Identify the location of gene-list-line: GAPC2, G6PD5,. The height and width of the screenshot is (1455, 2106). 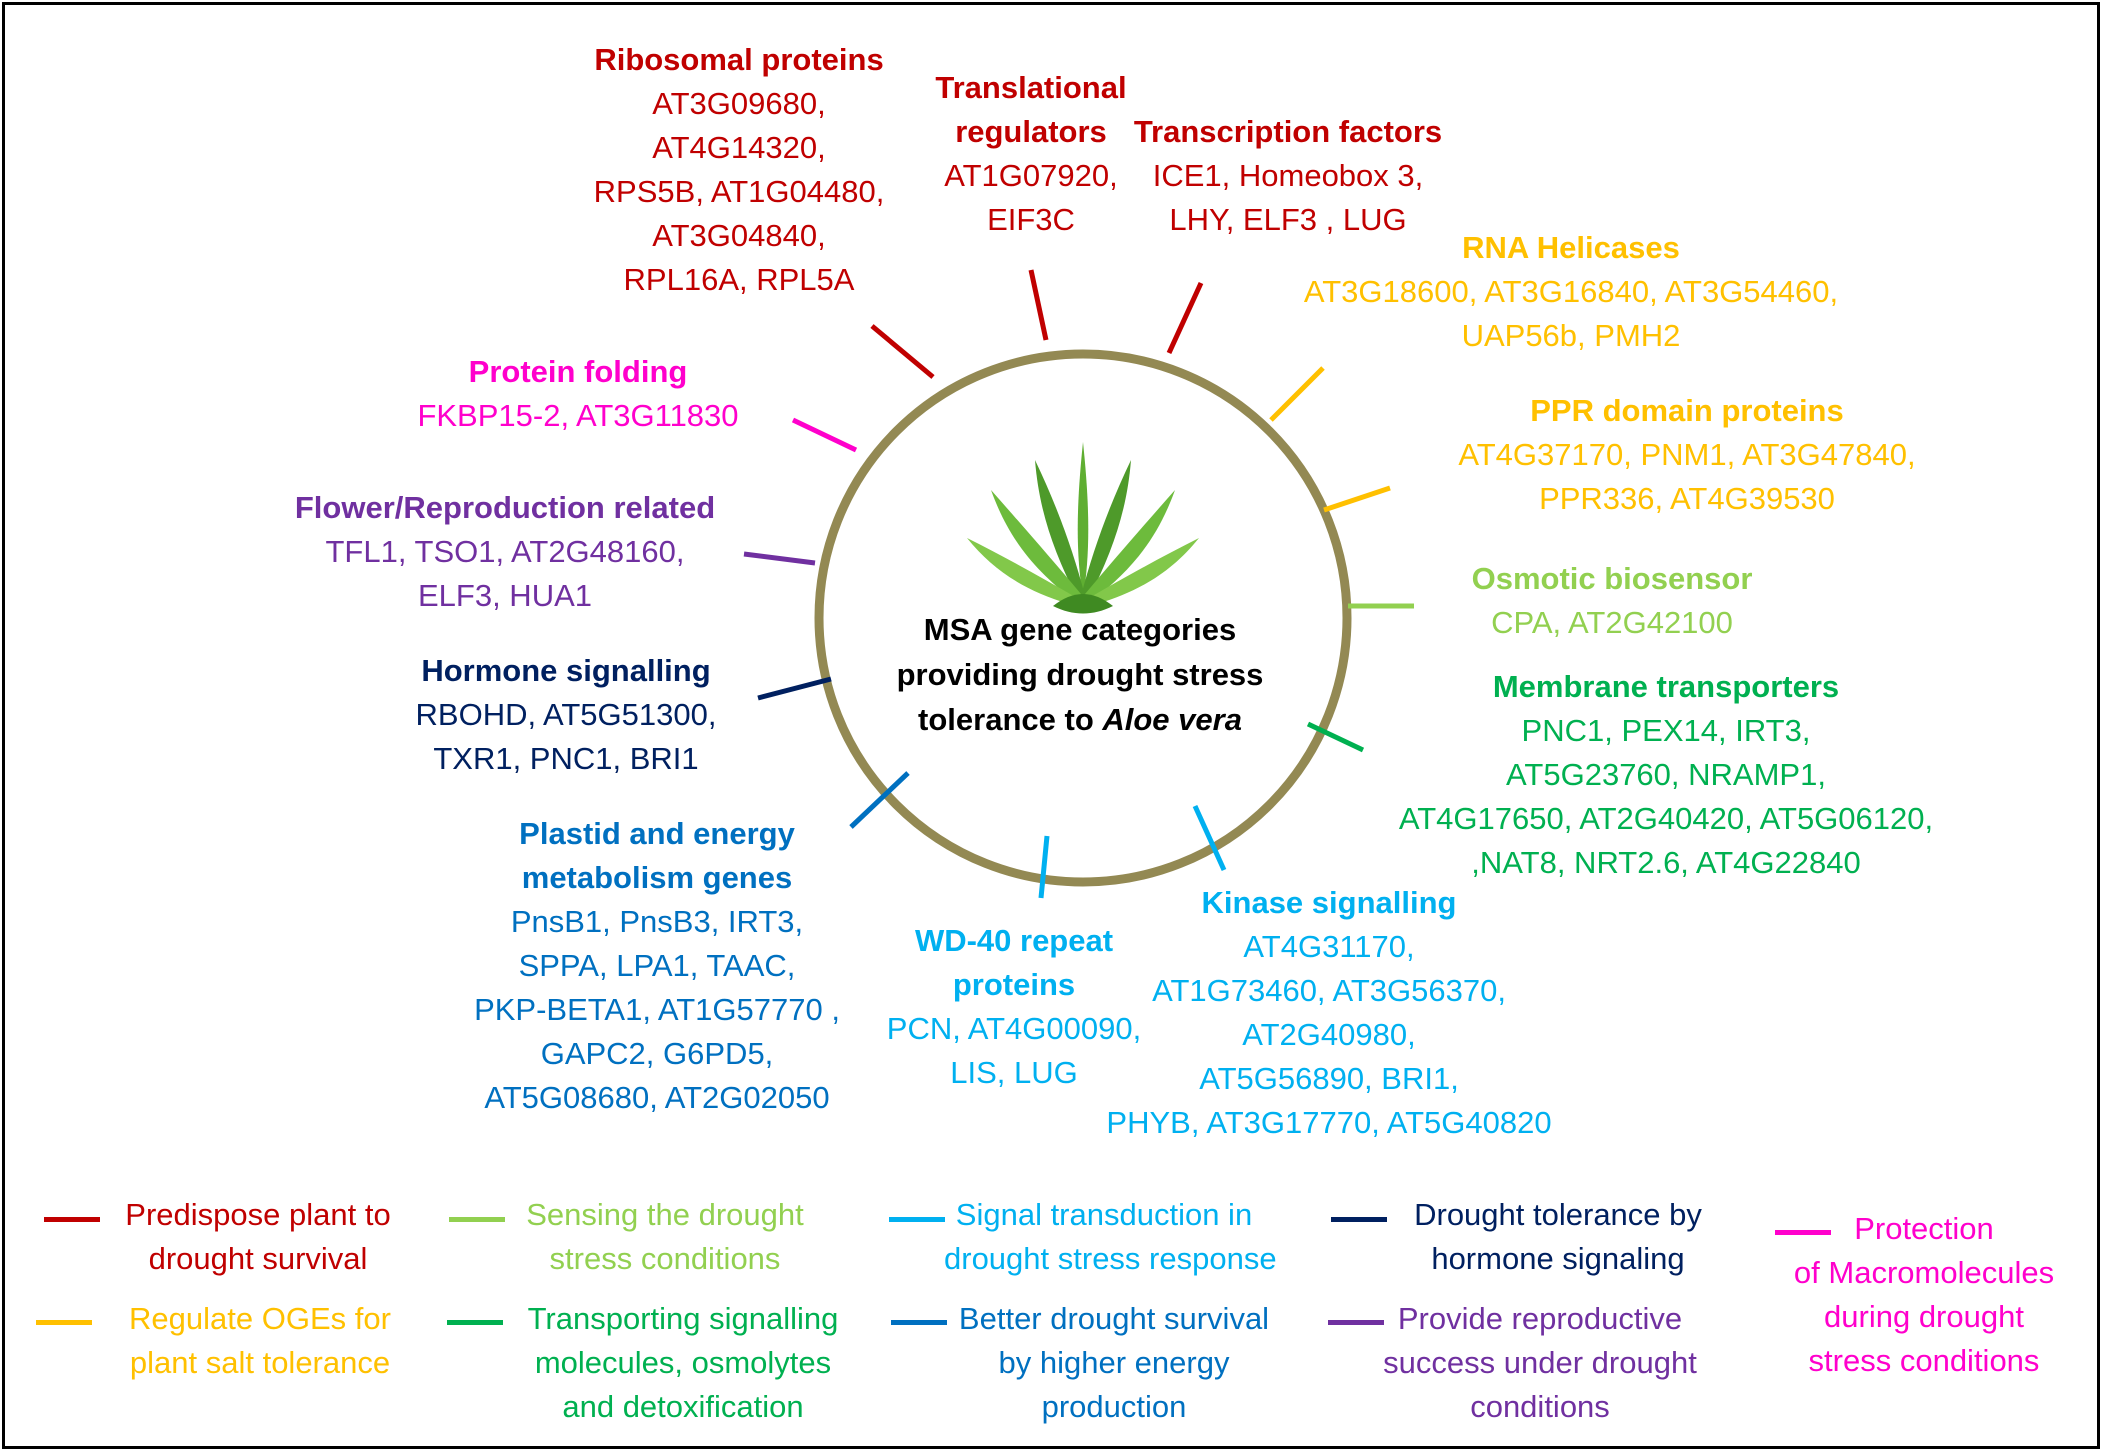
(657, 1053).